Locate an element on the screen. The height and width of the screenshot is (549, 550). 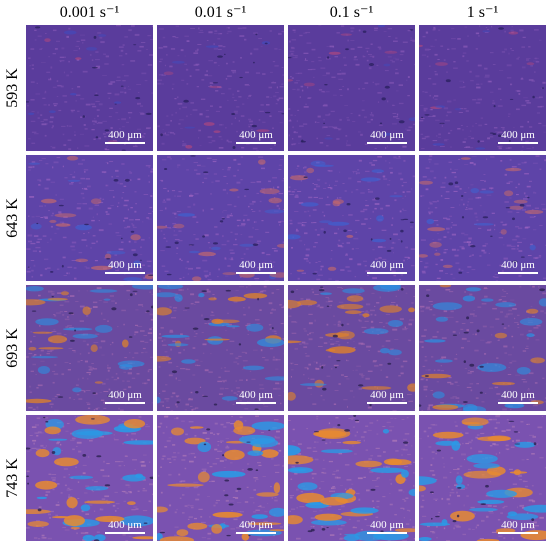
row-header-temperature-2: 643 K is located at coordinates (13, 218).